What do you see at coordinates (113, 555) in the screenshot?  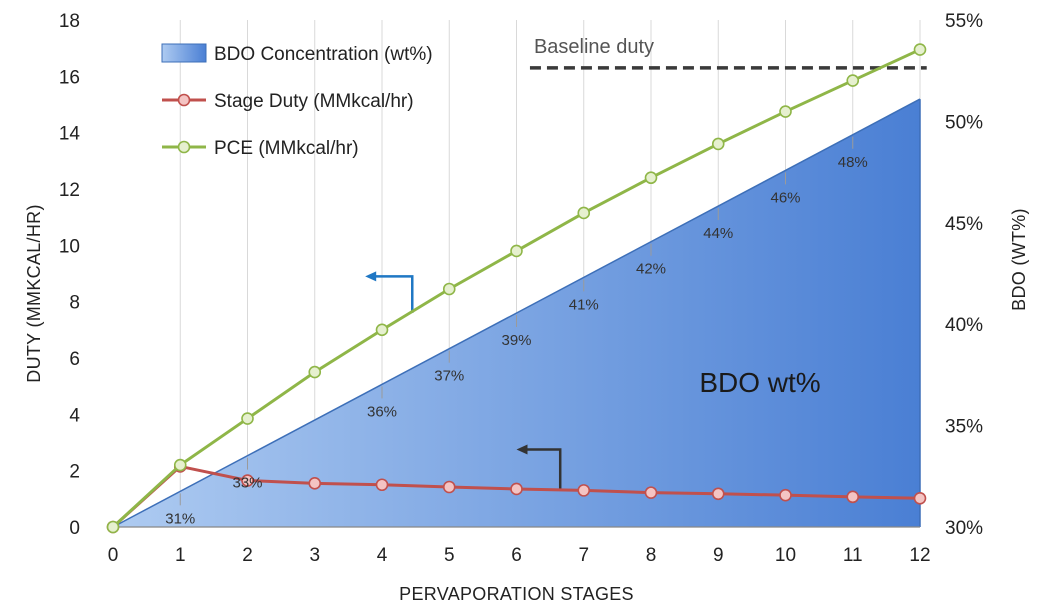 I see `x-tick-label: 0` at bounding box center [113, 555].